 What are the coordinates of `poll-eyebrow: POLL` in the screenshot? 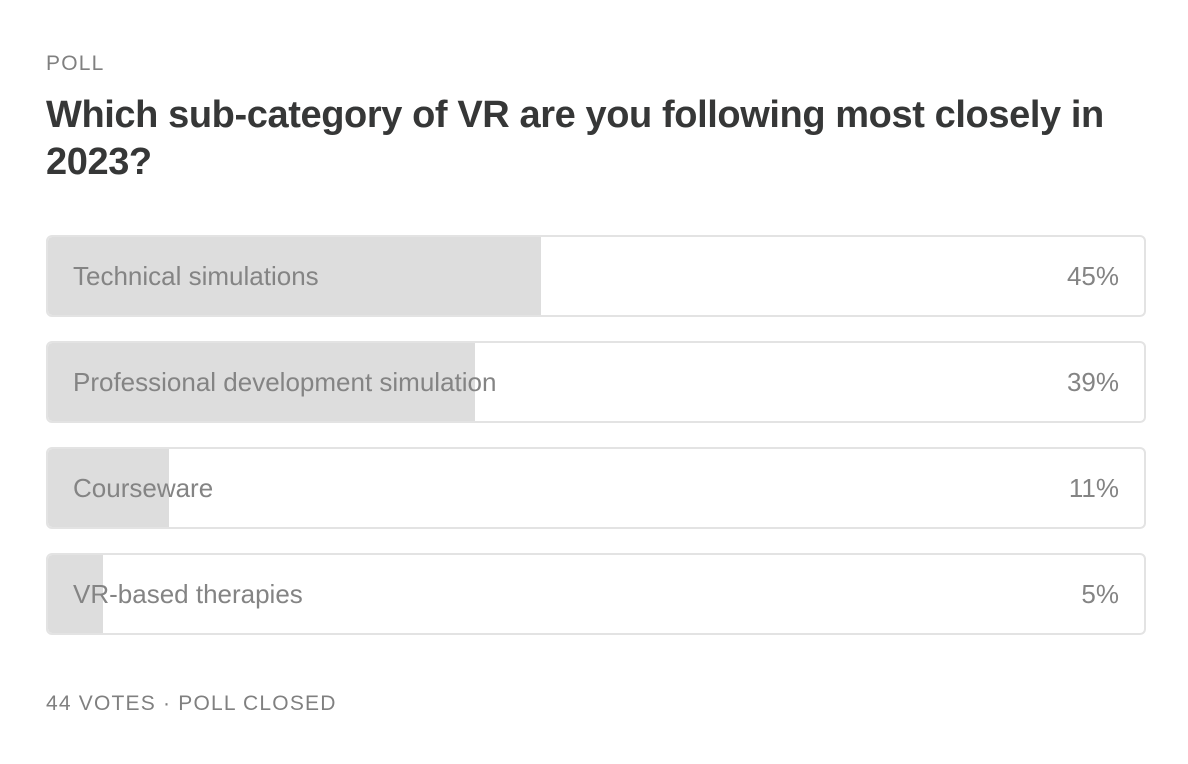 It's located at (75, 63).